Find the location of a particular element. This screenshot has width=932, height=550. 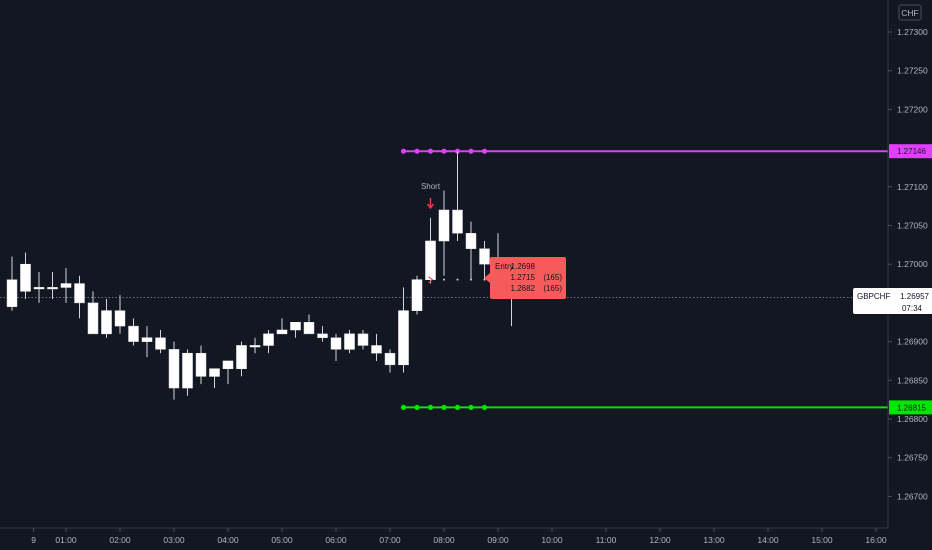

take-profit-price-label: 1.27146 is located at coordinates (911, 151).